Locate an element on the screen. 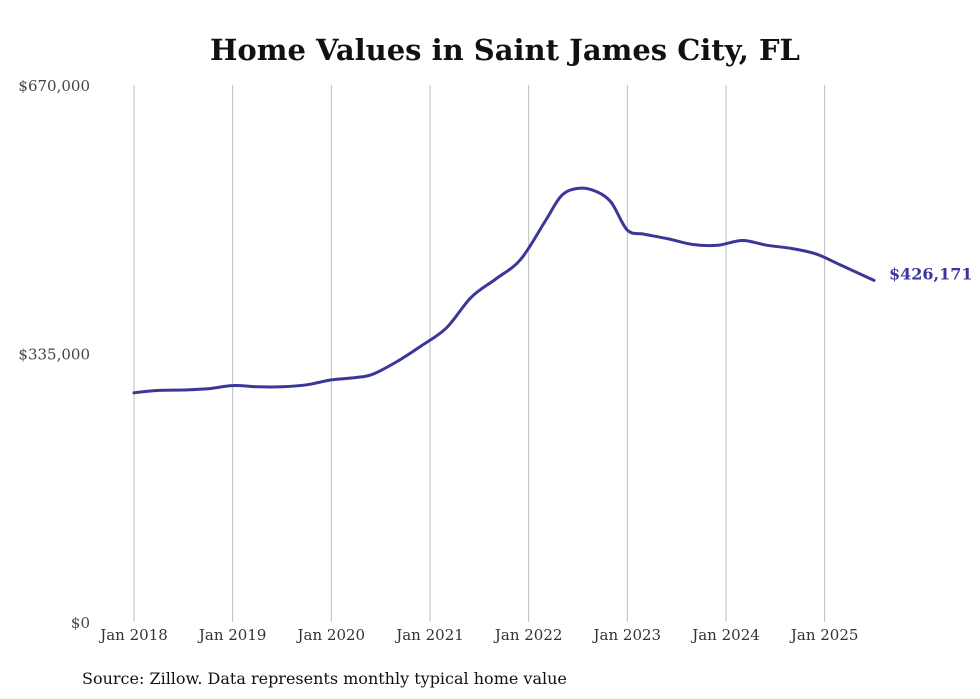 Image resolution: width=980 pixels, height=699 pixels. x-tick-label: Jan 2020 is located at coordinates (331, 635).